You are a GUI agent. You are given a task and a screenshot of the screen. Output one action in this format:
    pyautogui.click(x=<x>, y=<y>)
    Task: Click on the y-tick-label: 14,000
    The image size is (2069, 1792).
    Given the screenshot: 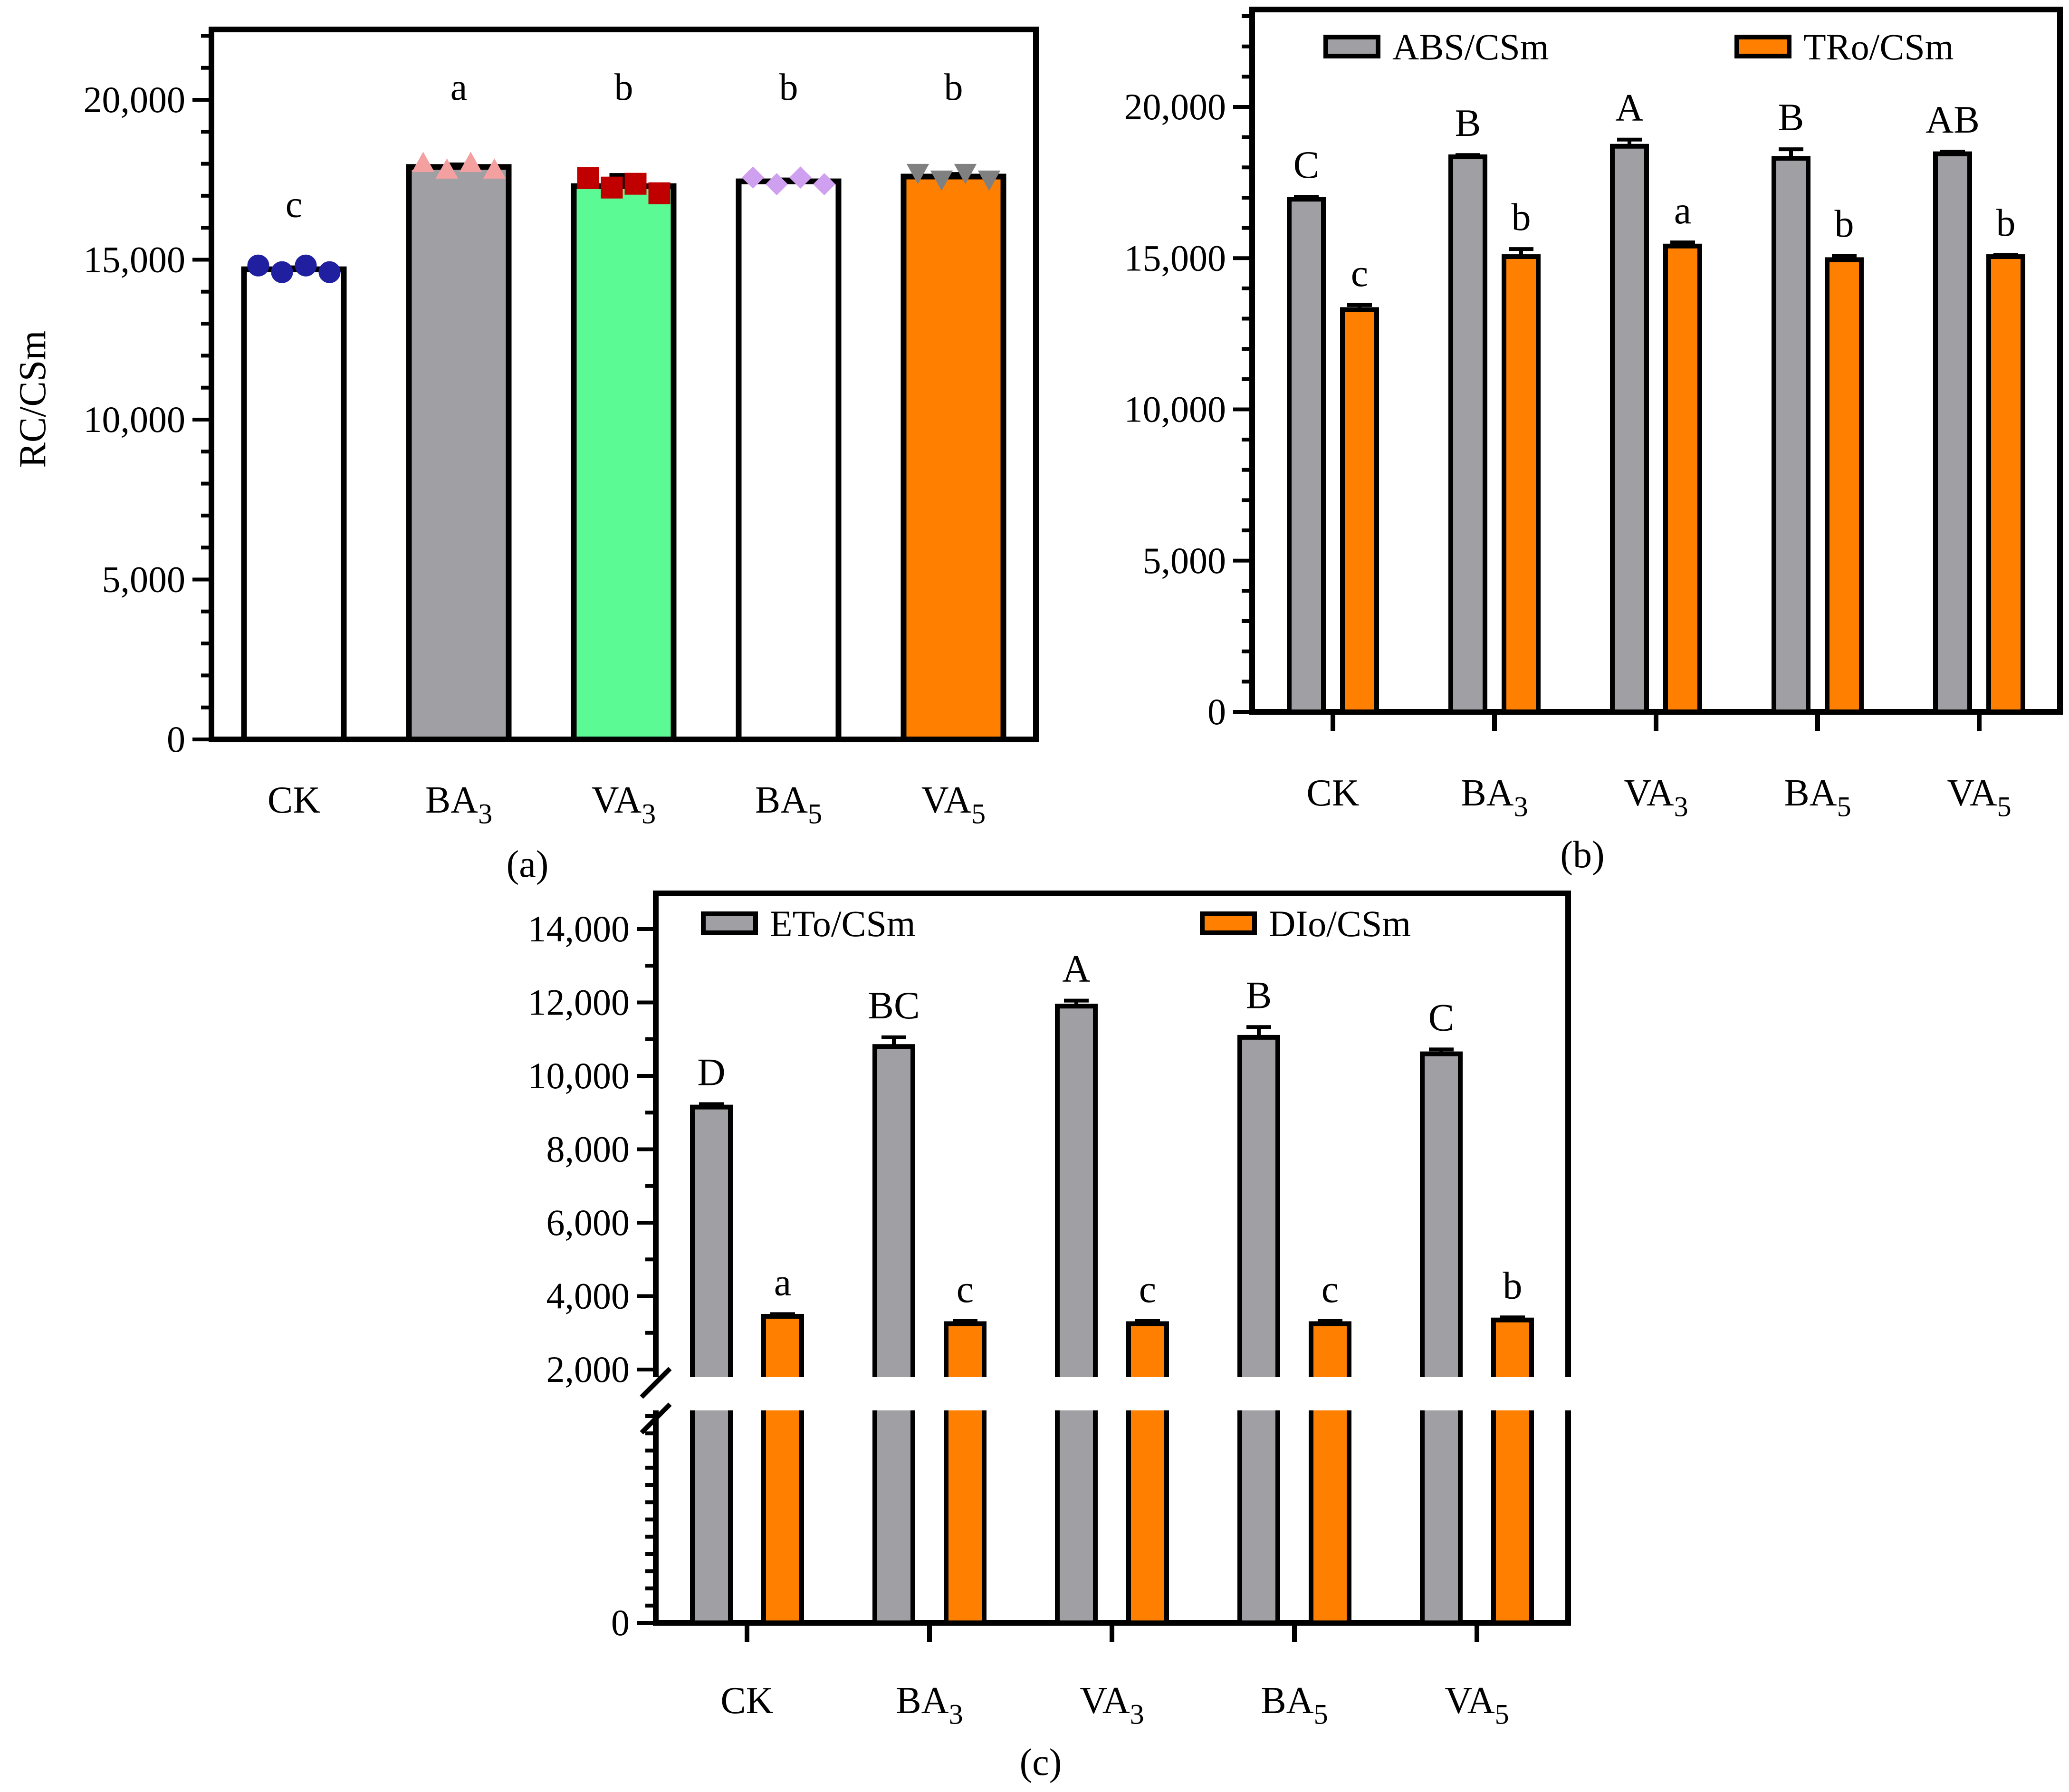 What is the action you would take?
    pyautogui.click(x=579, y=928)
    